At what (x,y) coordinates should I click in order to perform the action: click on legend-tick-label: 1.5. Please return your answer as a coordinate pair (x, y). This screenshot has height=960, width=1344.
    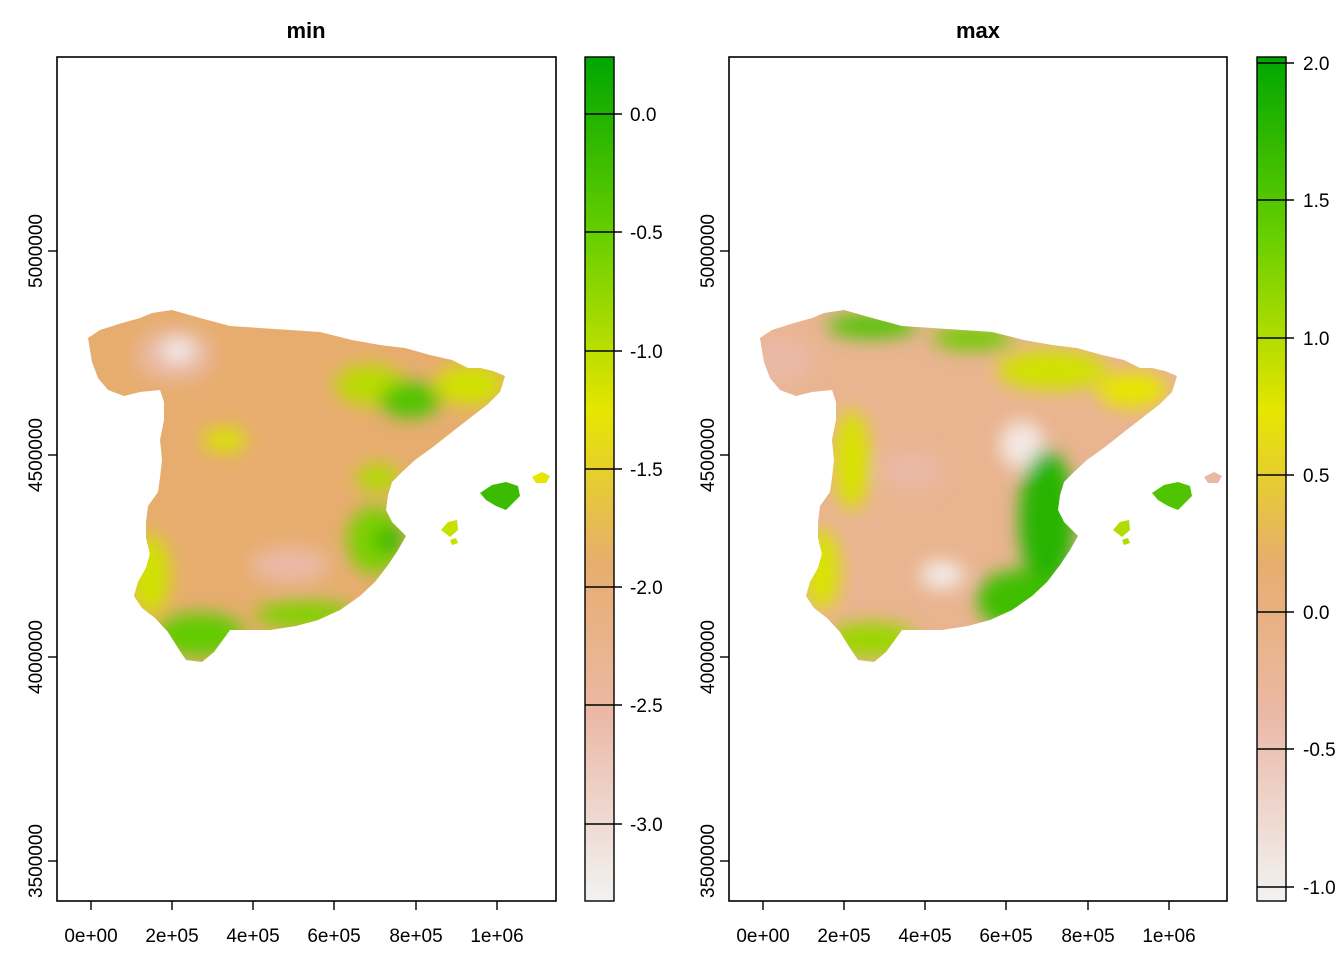
    Looking at the image, I should click on (1316, 201).